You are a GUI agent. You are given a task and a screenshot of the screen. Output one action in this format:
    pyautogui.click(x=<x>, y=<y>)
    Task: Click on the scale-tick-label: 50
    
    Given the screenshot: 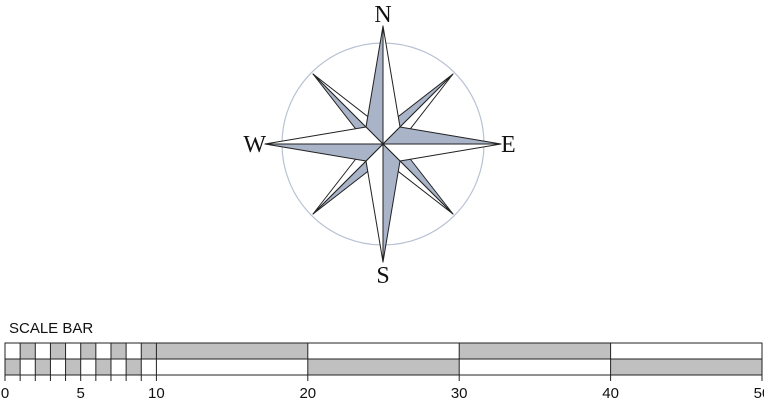 What is the action you would take?
    pyautogui.click(x=759, y=393)
    